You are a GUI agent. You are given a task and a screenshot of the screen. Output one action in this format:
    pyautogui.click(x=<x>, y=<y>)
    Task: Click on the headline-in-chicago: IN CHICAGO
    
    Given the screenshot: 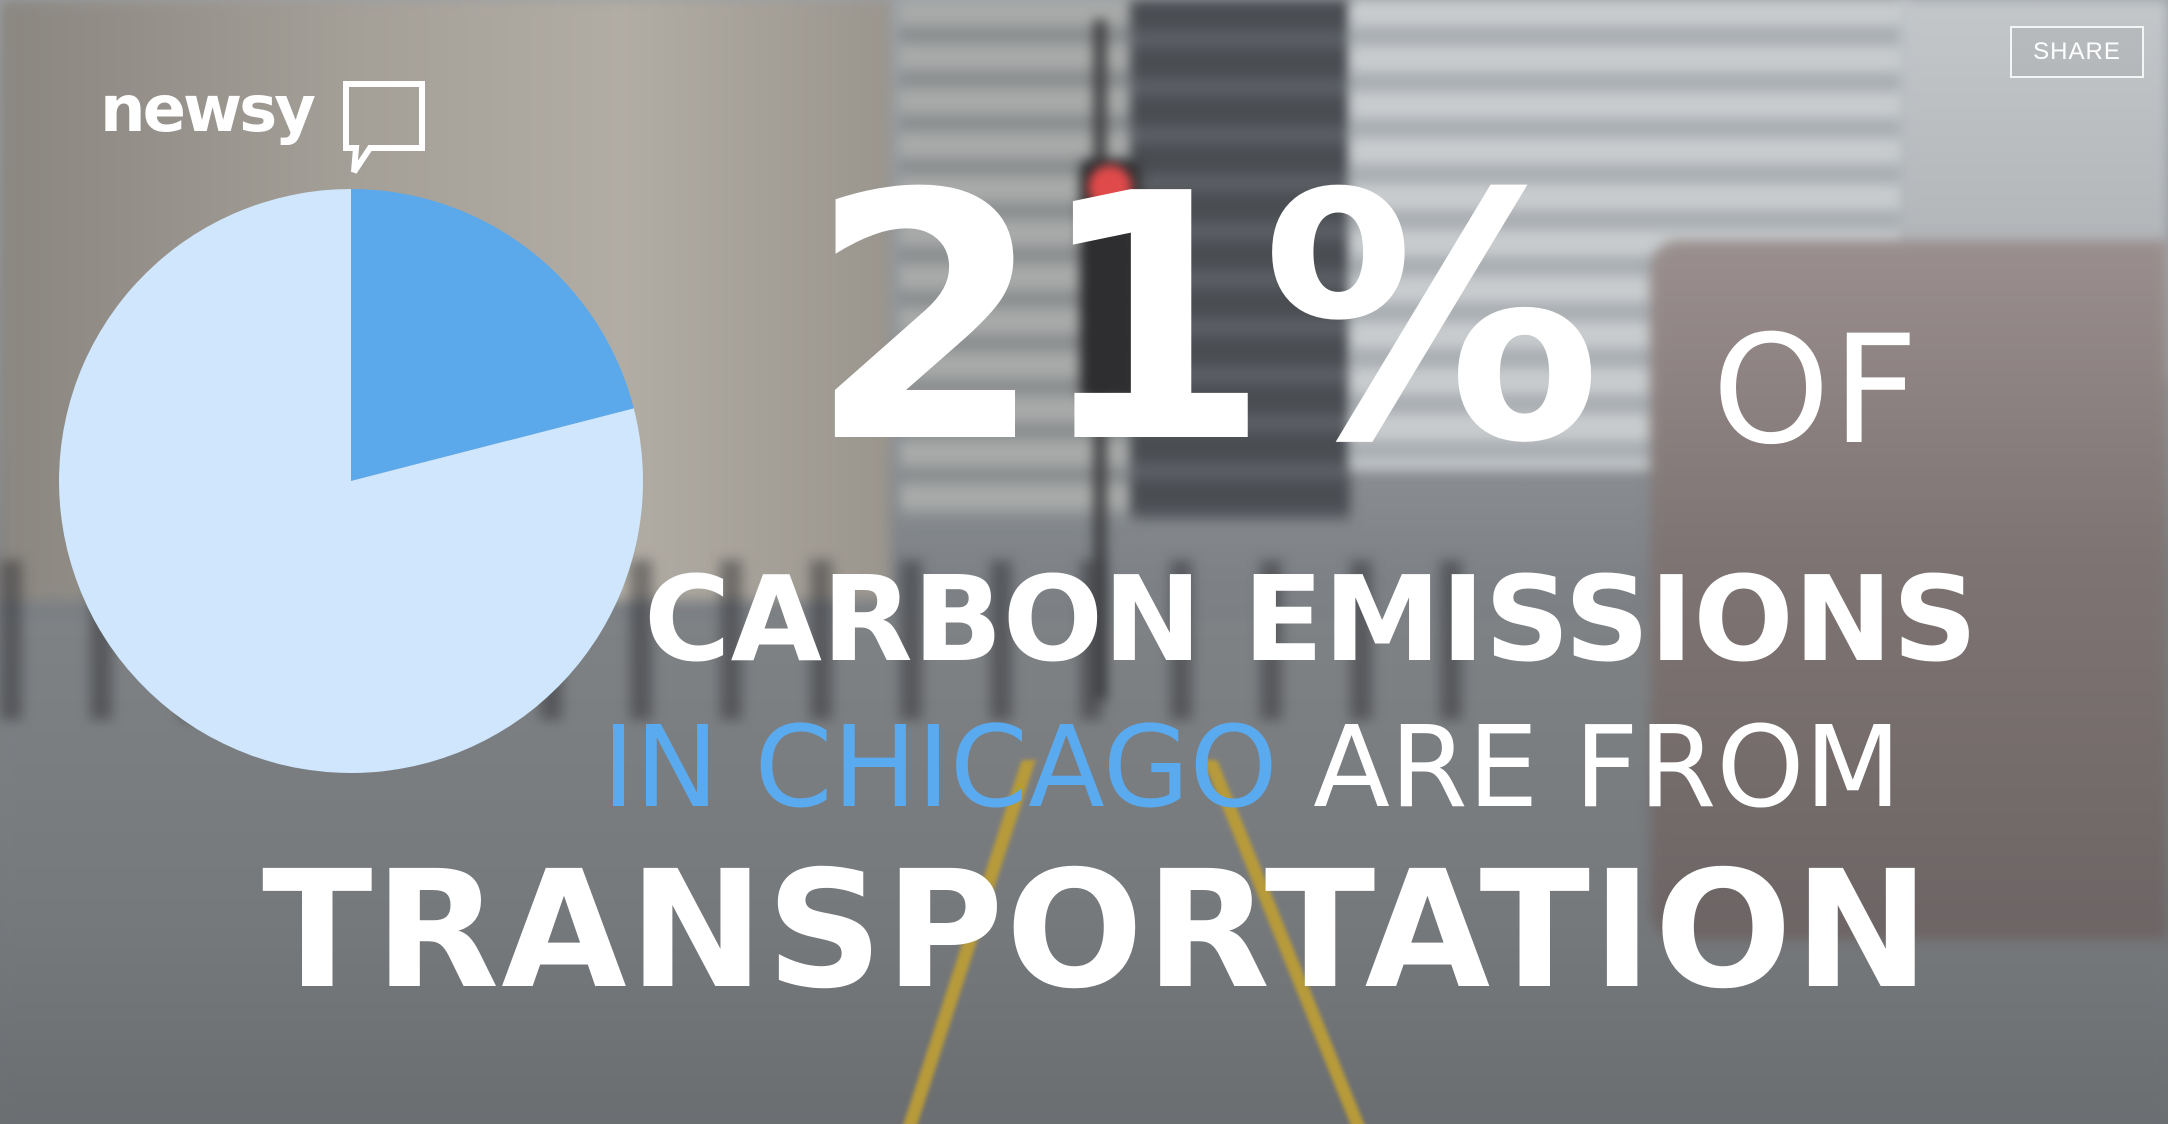 What is the action you would take?
    pyautogui.click(x=940, y=768)
    